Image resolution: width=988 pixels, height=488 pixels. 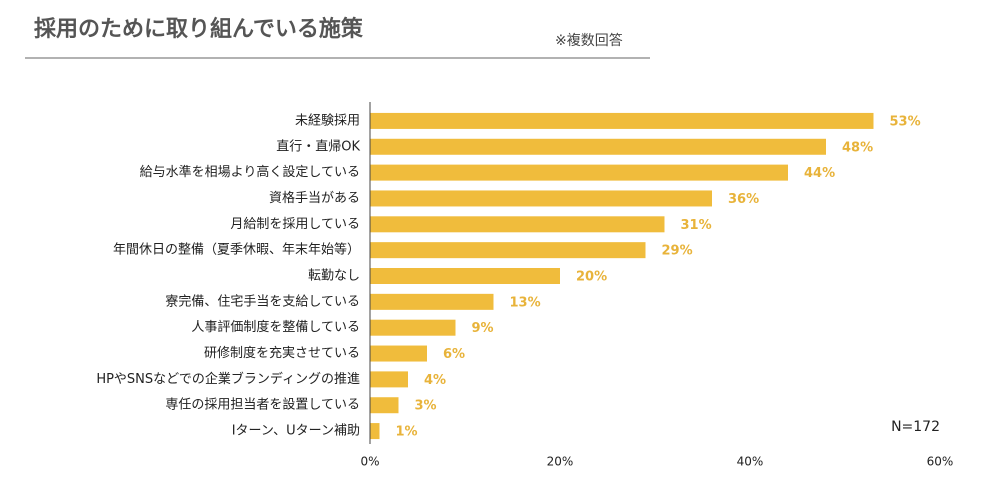 What do you see at coordinates (369, 462) in the screenshot?
I see `x-tick-label: 0%` at bounding box center [369, 462].